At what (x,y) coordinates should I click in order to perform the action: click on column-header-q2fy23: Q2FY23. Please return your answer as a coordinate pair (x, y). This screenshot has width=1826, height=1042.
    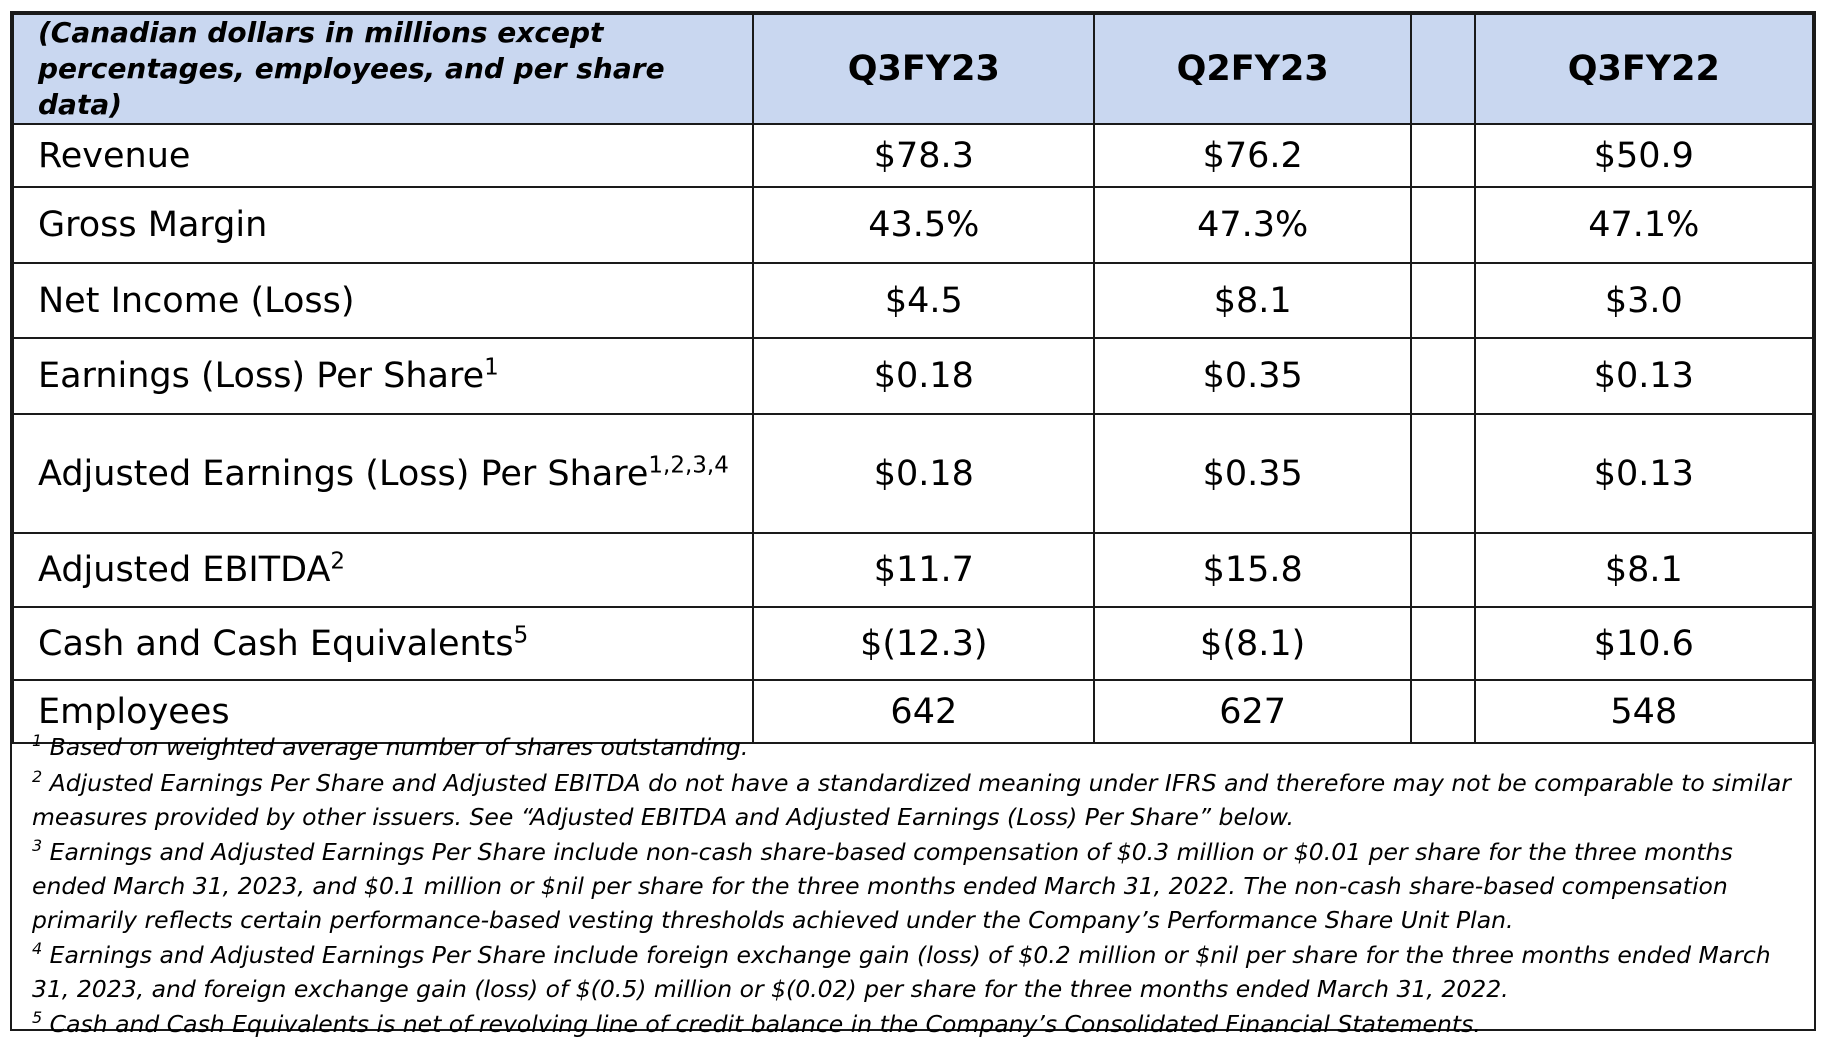
    Looking at the image, I should click on (1252, 69).